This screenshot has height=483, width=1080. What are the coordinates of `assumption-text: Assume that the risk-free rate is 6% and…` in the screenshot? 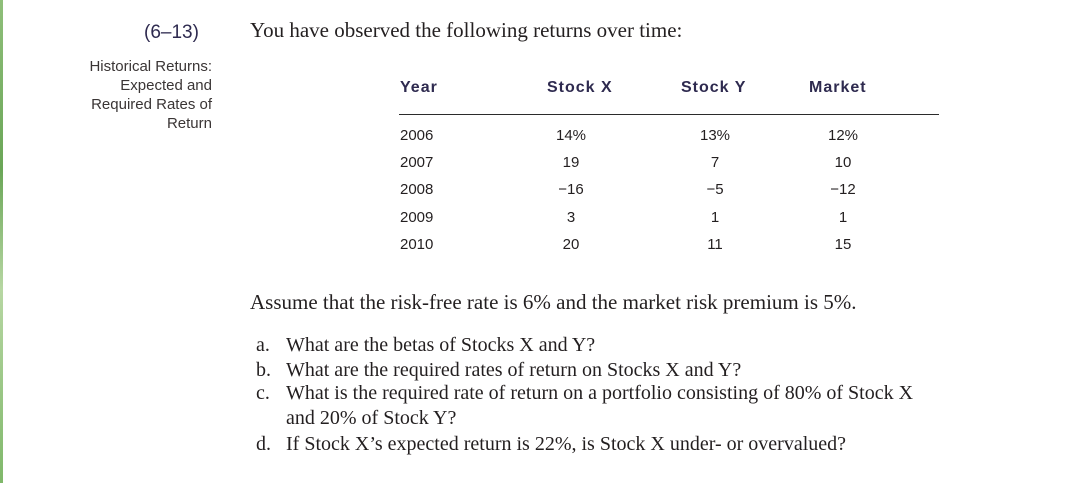 It's located at (553, 302).